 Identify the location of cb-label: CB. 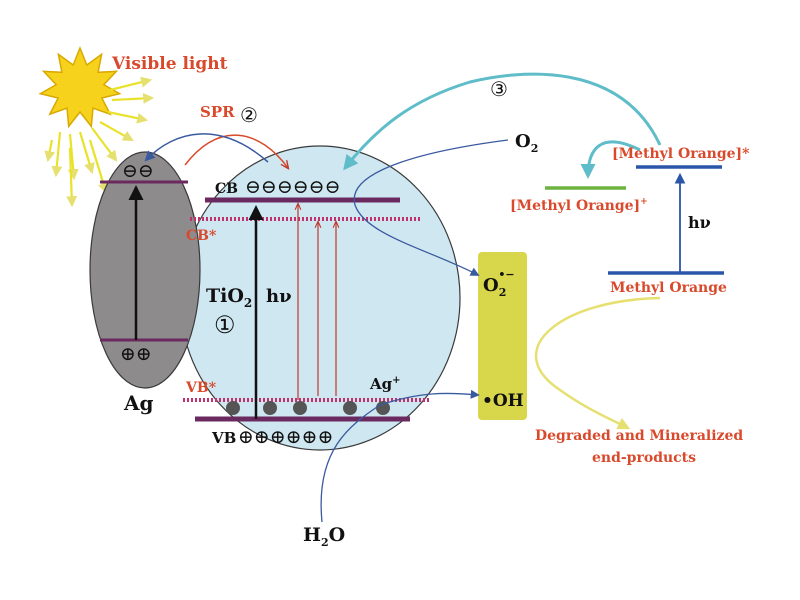
(226, 189).